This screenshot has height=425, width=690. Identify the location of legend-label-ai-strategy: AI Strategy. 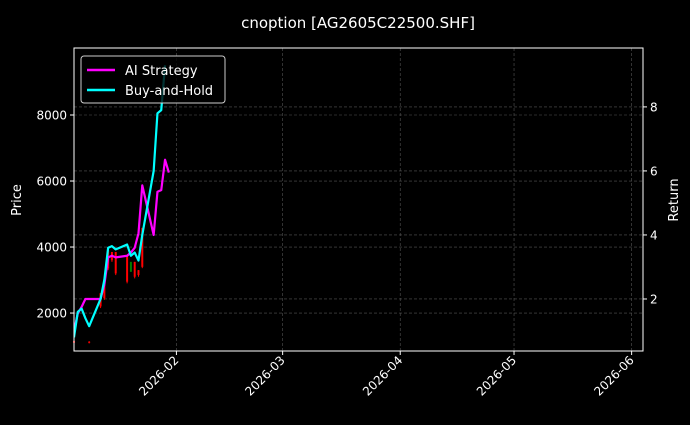
(161, 71).